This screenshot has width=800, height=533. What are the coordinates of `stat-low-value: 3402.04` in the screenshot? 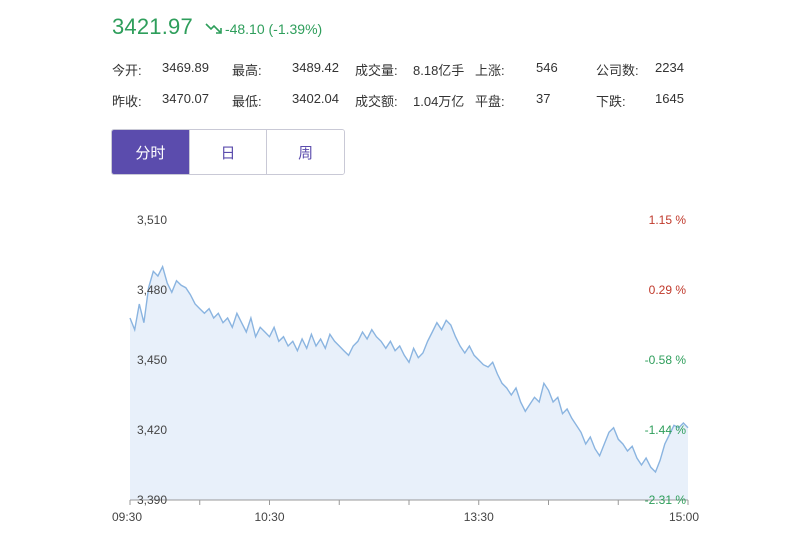 It's located at (315, 98).